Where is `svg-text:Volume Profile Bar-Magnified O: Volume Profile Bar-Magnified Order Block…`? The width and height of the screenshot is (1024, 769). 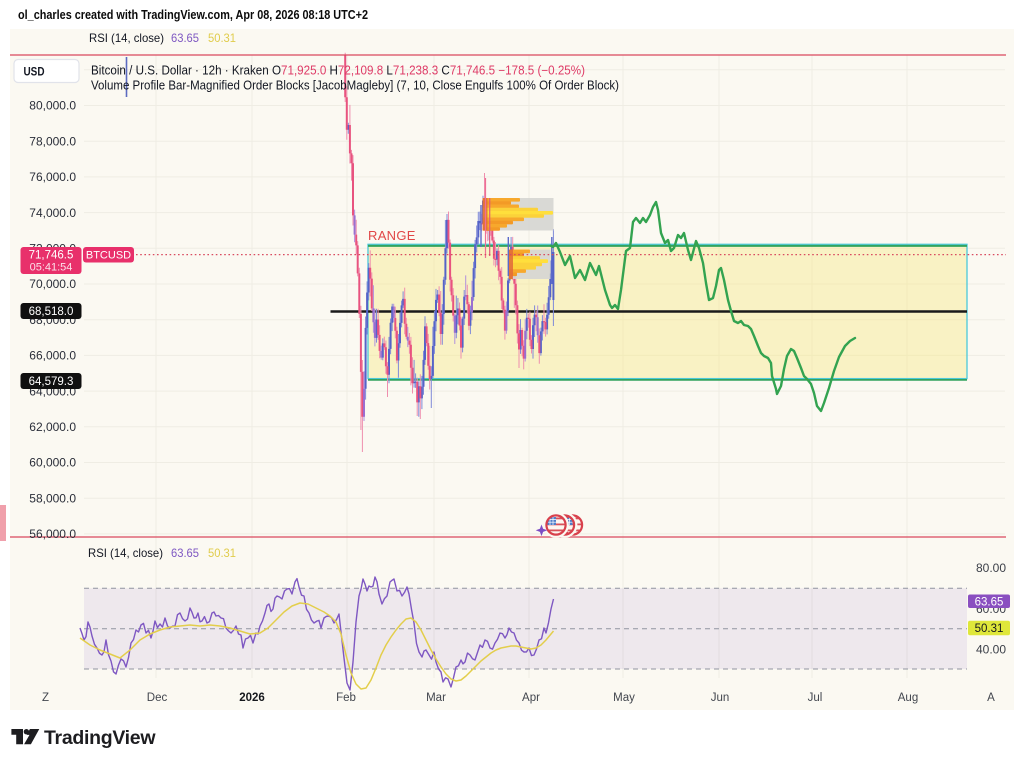 svg-text:Volume Profile Bar-Magnified O: Volume Profile Bar-Magnified Order Block… is located at coordinates (355, 86).